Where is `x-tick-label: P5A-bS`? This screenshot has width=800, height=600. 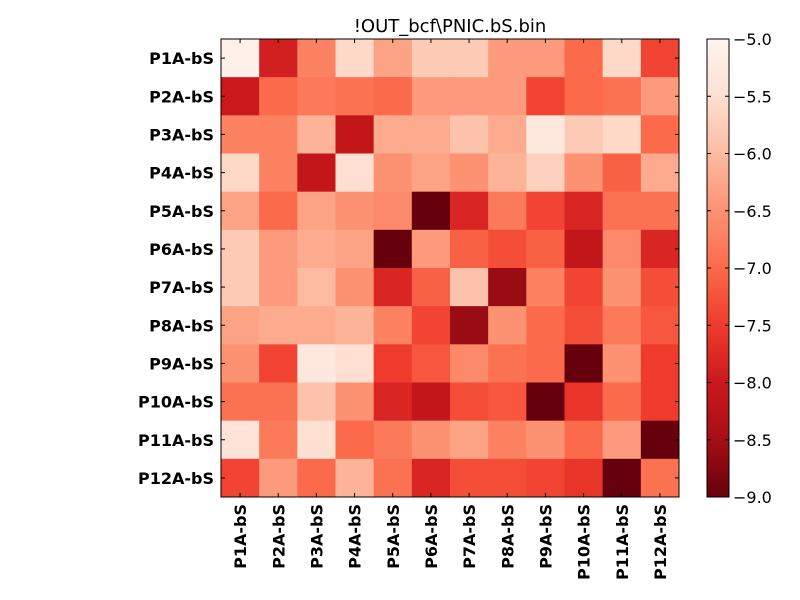 x-tick-label: P5A-bS is located at coordinates (393, 536).